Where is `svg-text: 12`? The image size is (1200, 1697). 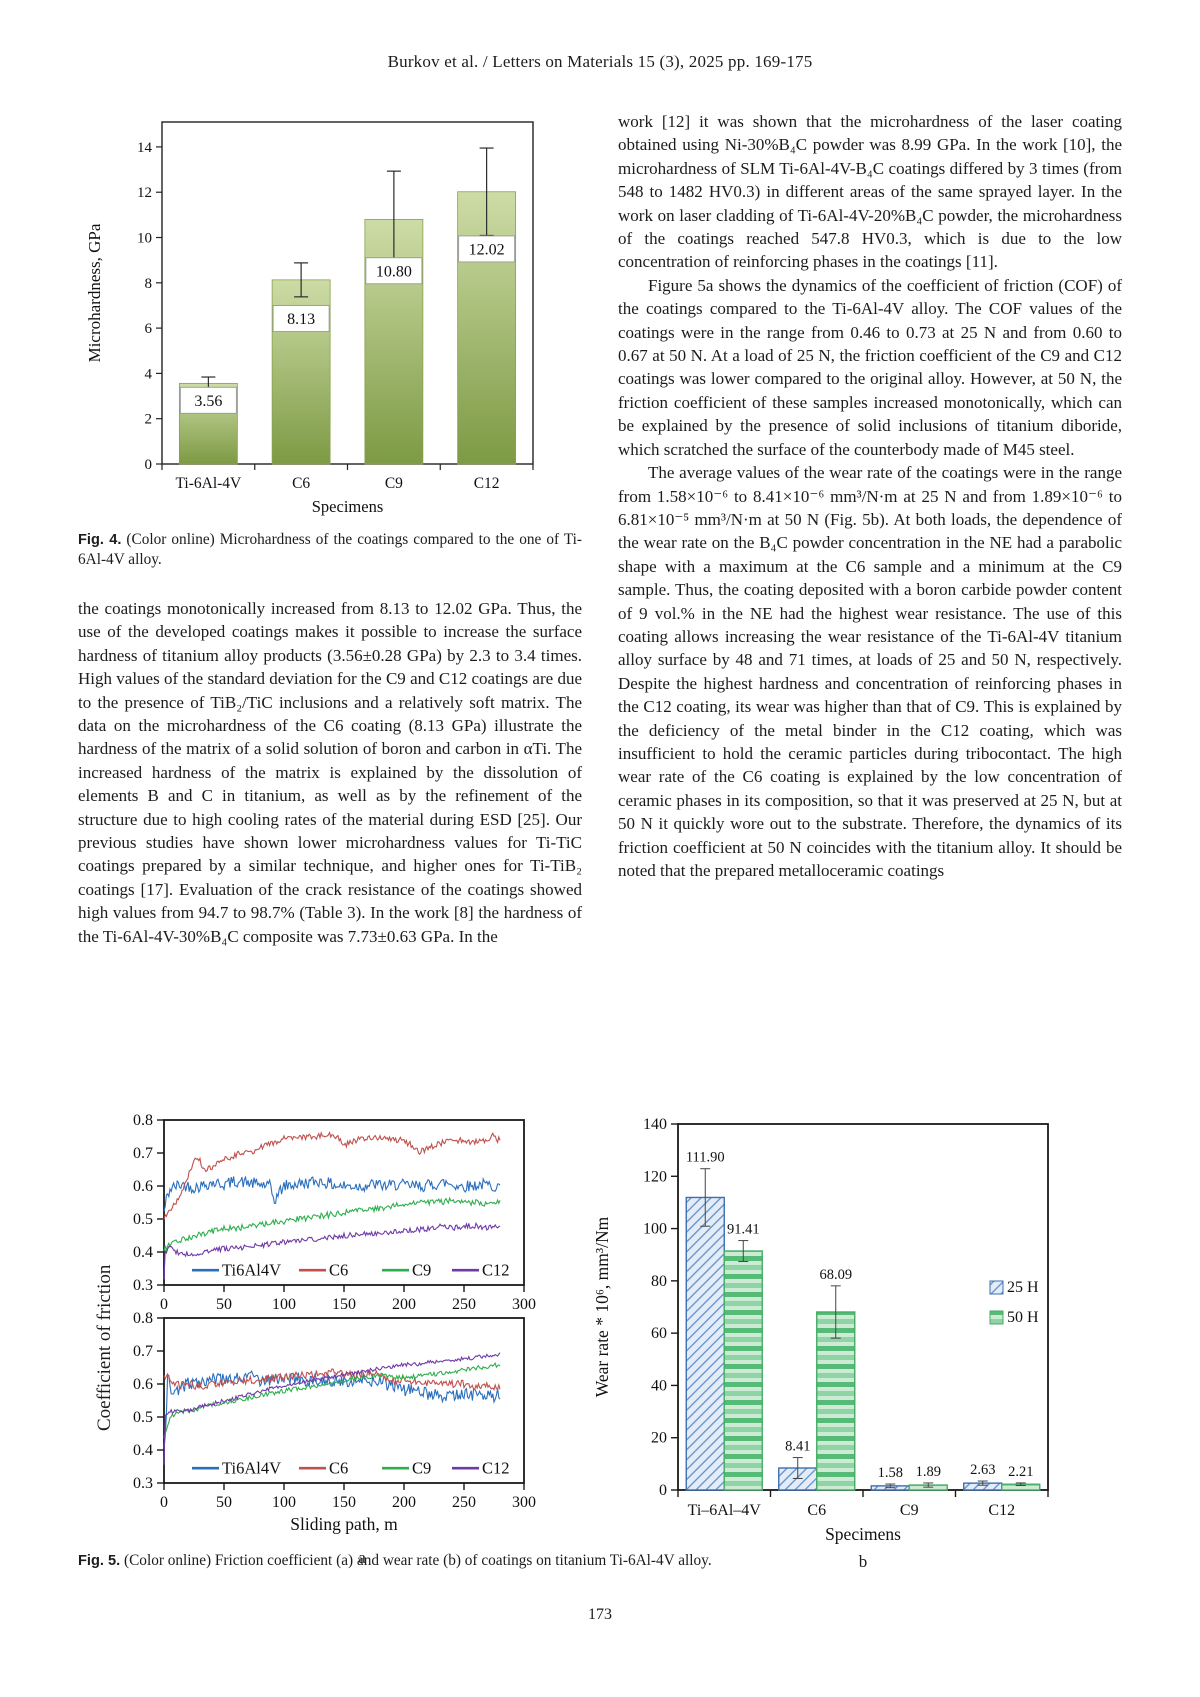 svg-text: 12 is located at coordinates (144, 193).